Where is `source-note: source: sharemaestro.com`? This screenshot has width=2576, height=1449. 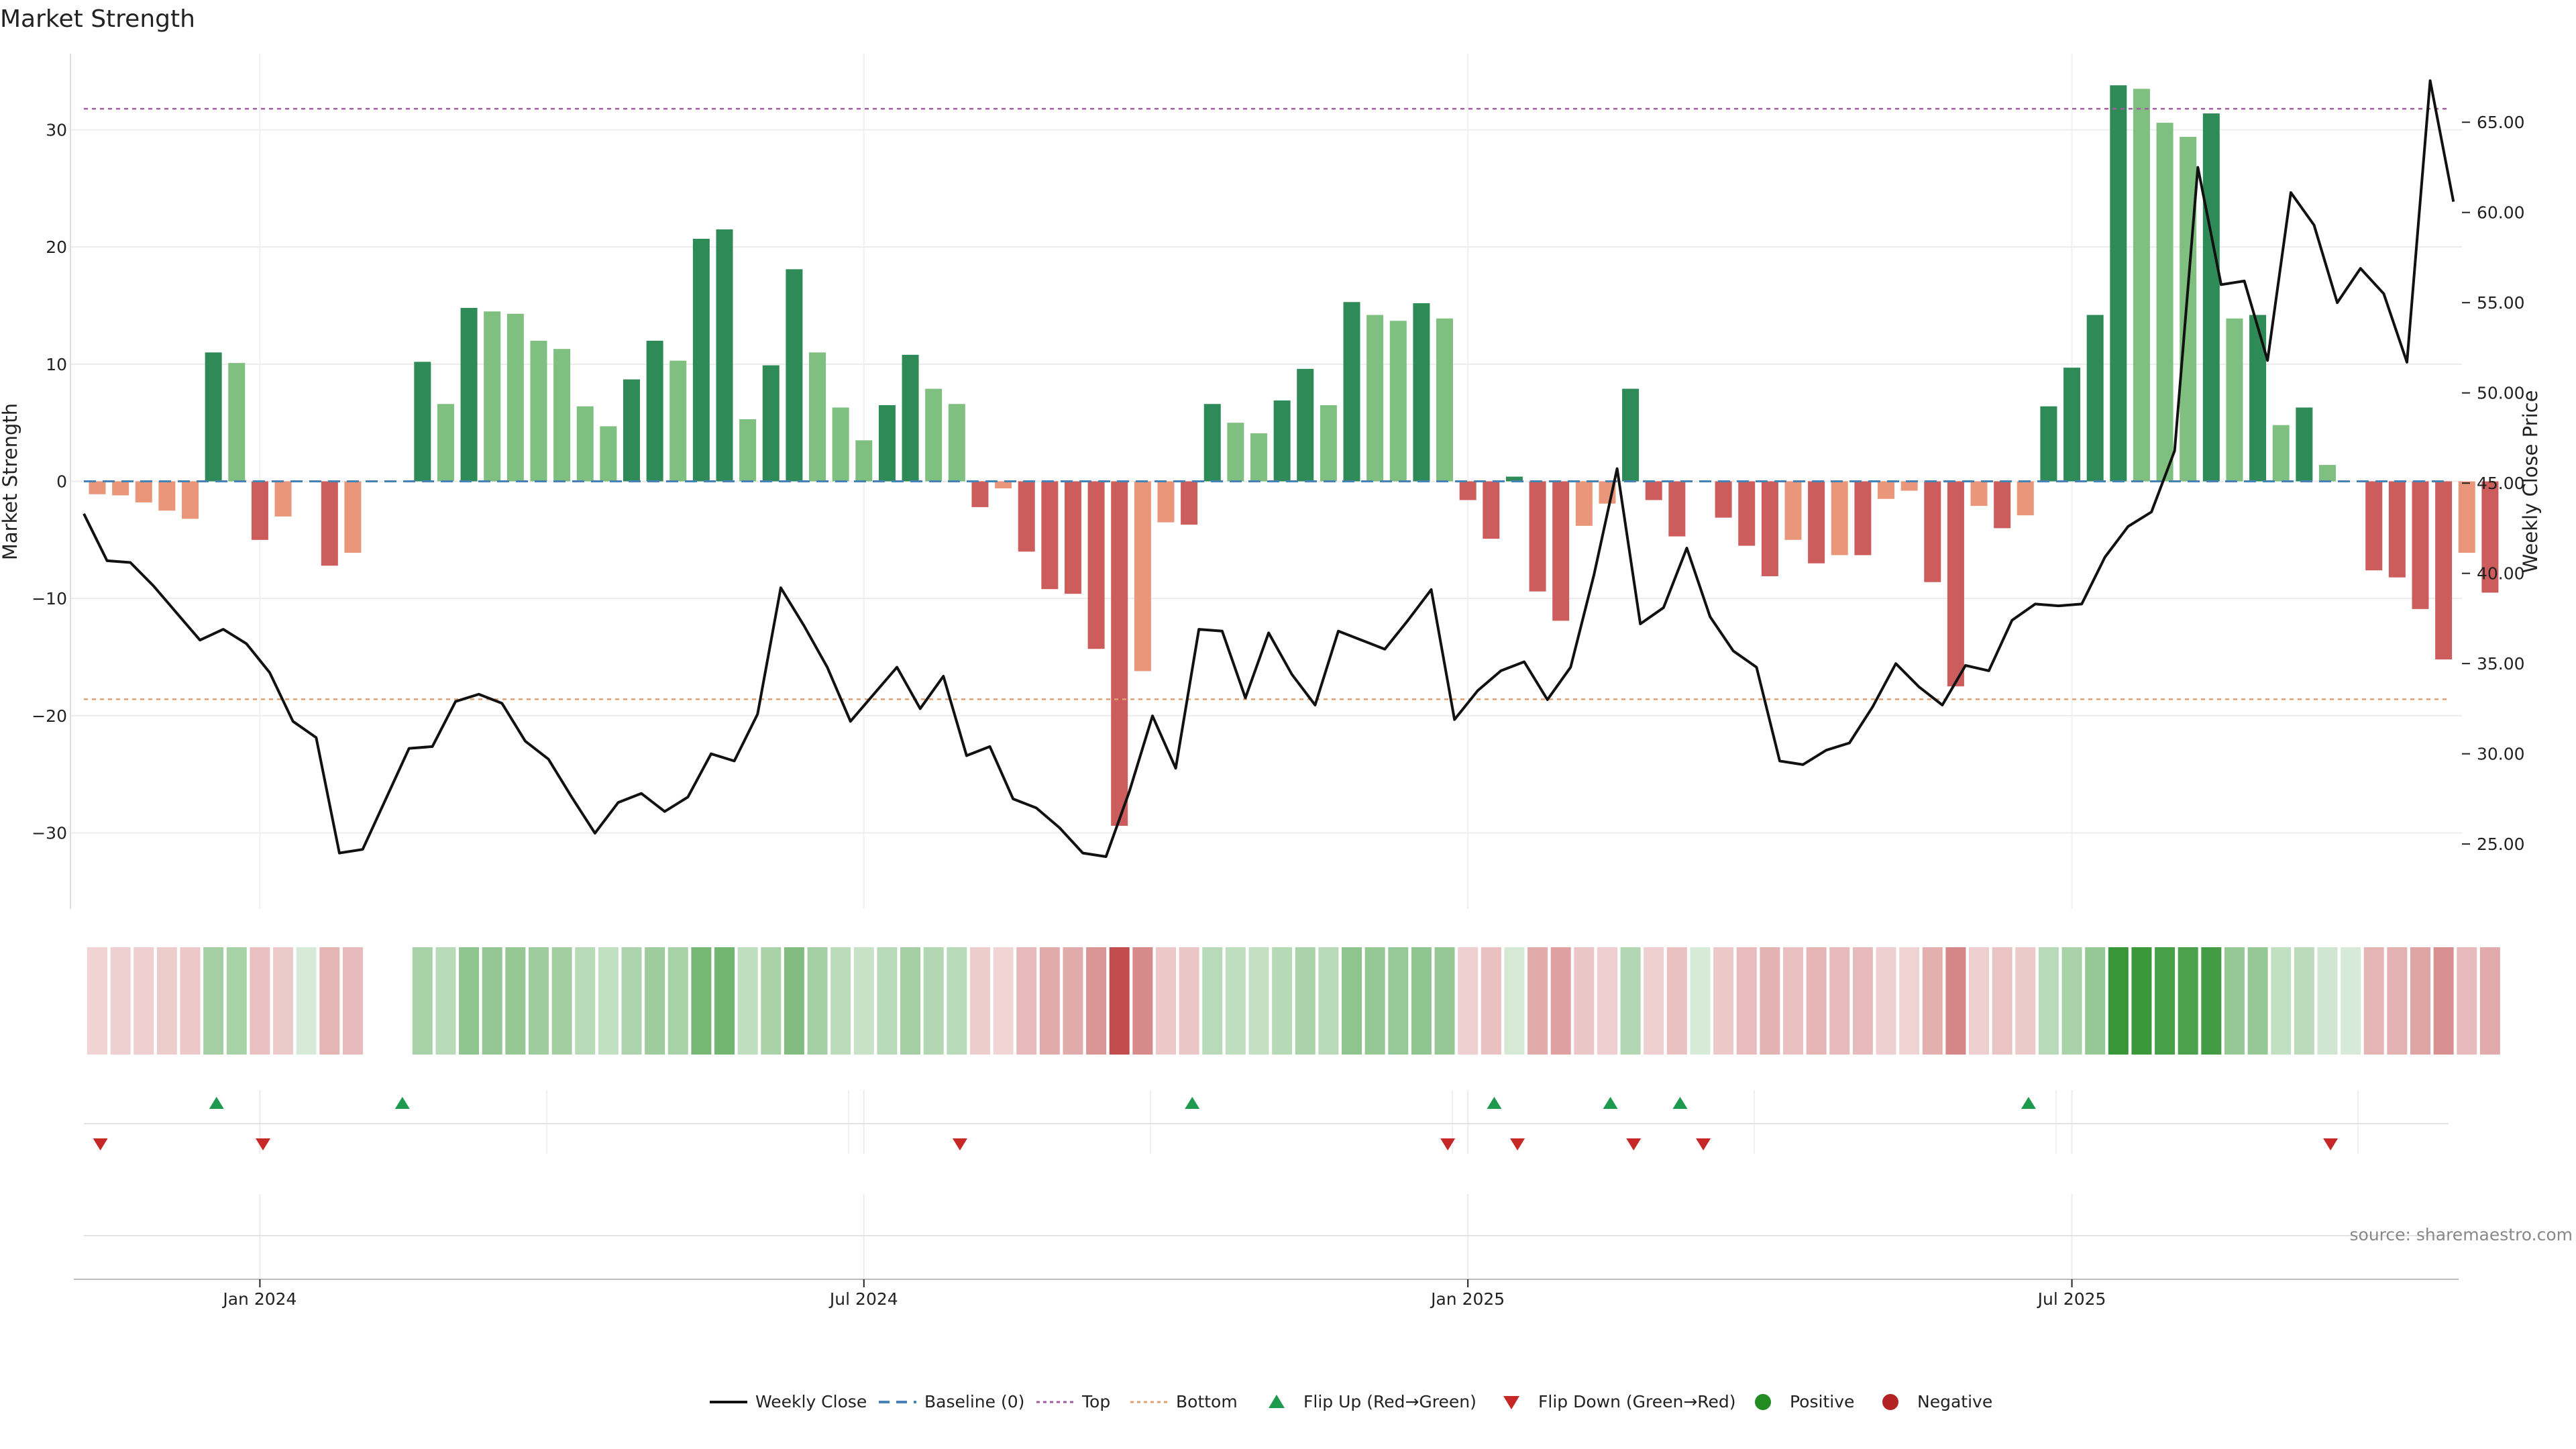
source-note: source: sharemaestro.com is located at coordinates (2461, 1234).